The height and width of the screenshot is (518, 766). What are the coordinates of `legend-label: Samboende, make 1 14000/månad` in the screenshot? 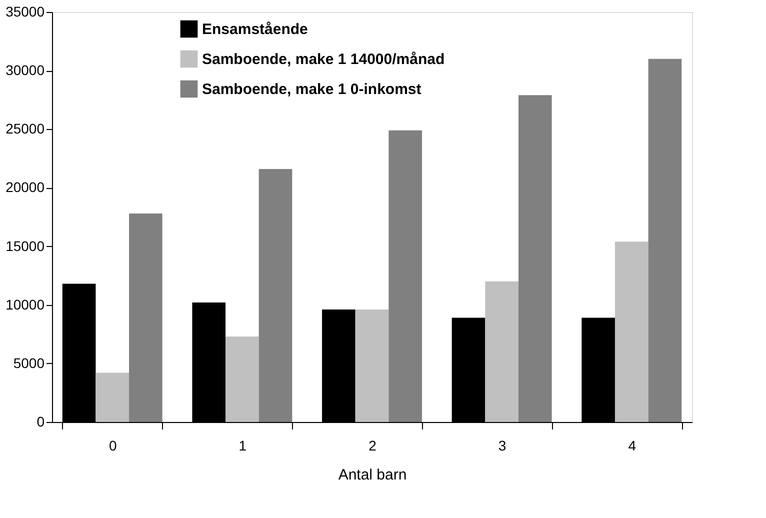 It's located at (323, 59).